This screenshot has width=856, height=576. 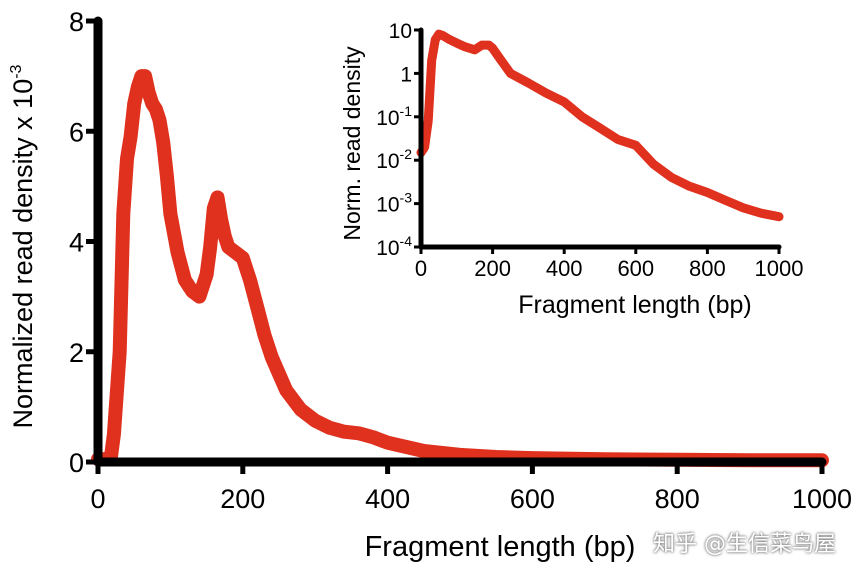 What do you see at coordinates (406, 241) in the screenshot?
I see `inset-y-tick-exponent: -4` at bounding box center [406, 241].